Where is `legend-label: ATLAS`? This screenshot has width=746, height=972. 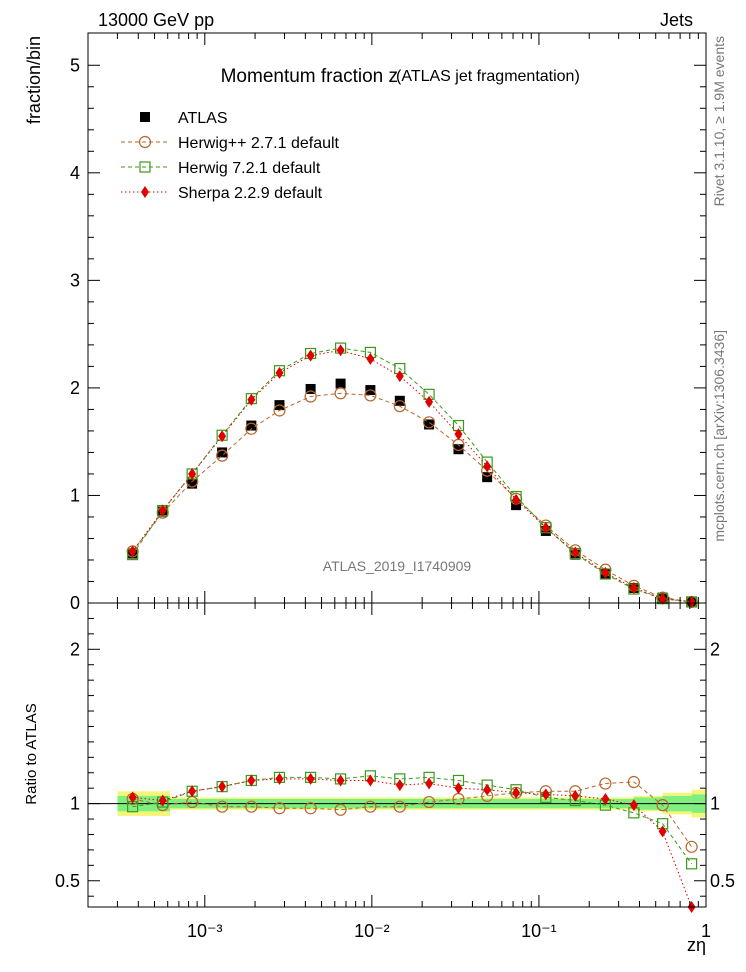
legend-label: ATLAS is located at coordinates (203, 118).